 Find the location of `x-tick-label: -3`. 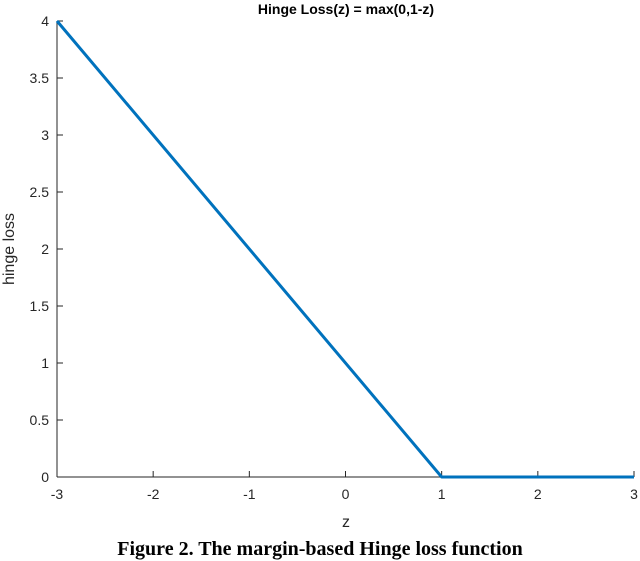

x-tick-label: -3 is located at coordinates (57, 494).